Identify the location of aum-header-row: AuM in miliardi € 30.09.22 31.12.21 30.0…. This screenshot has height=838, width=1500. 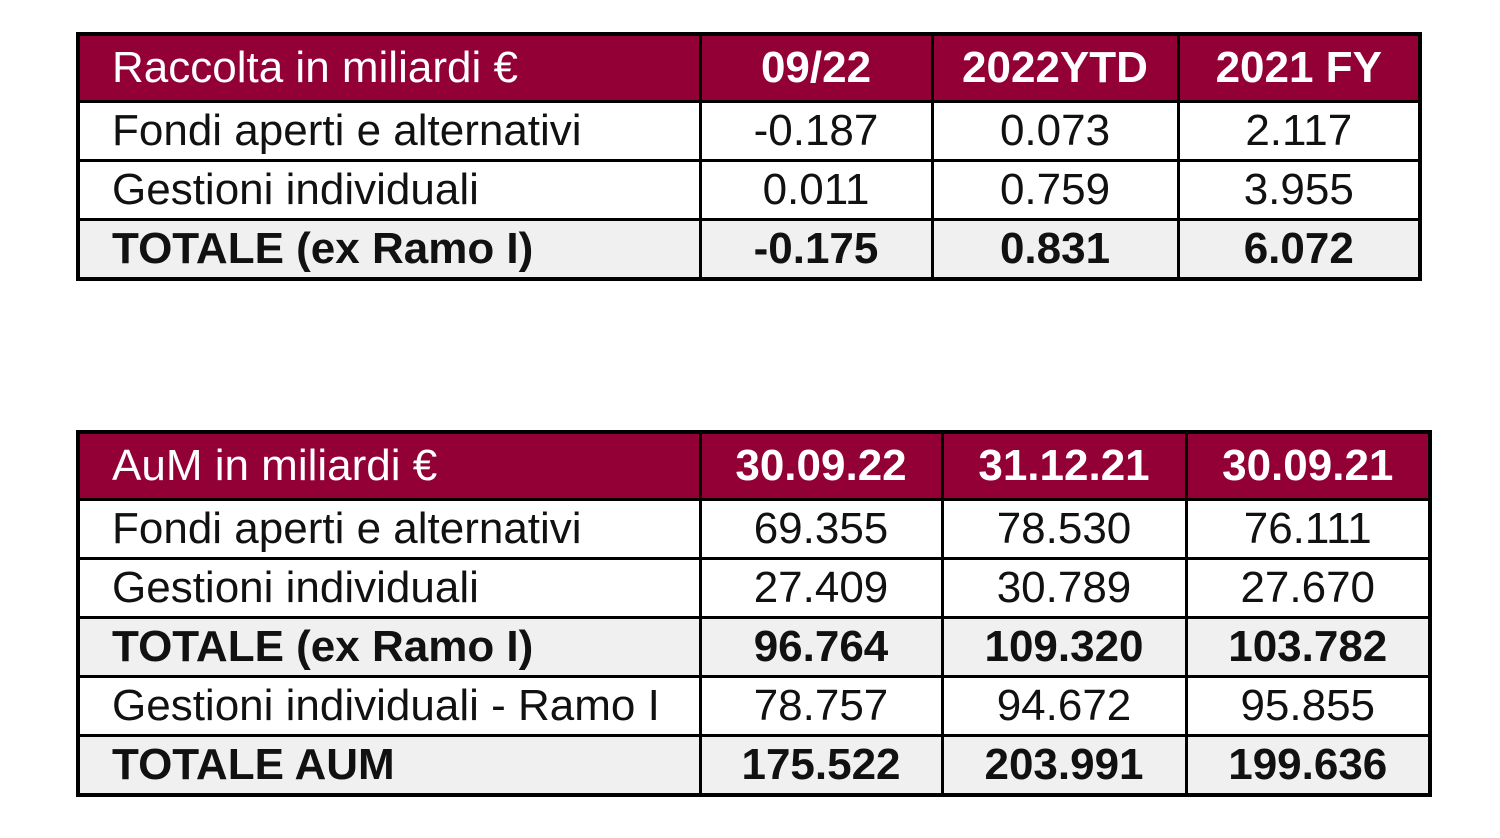
(754, 465).